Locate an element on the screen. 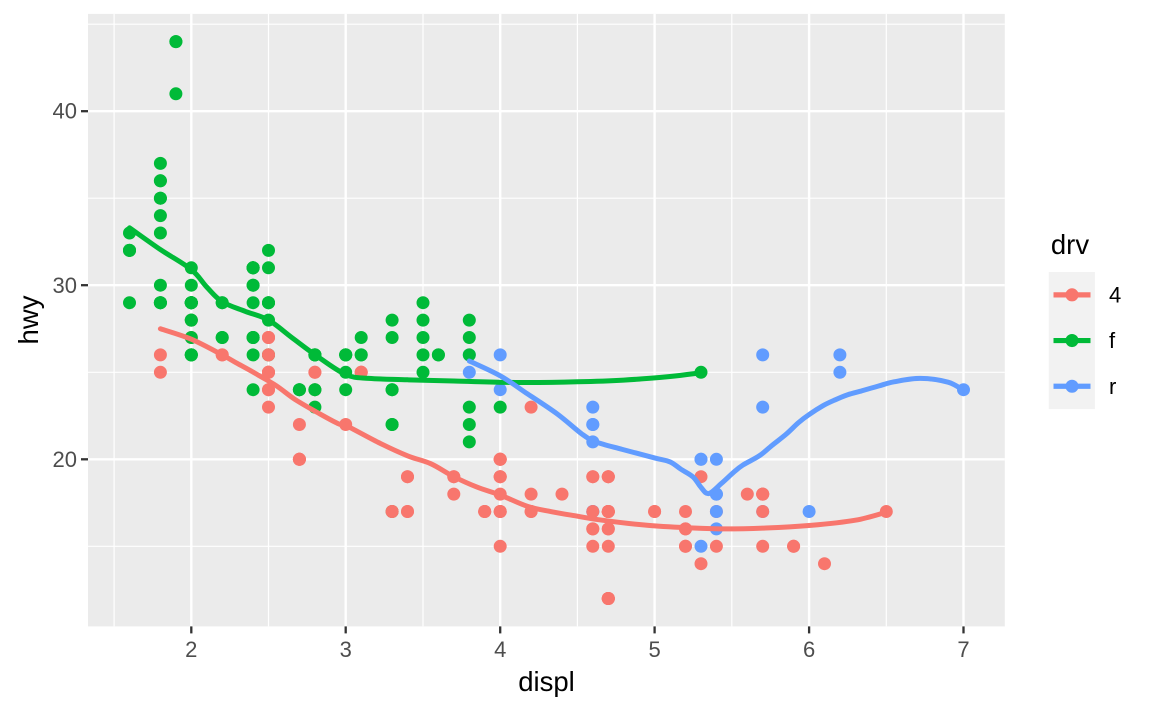 The width and height of the screenshot is (1152, 716). svg-text: f is located at coordinates (1112, 340).